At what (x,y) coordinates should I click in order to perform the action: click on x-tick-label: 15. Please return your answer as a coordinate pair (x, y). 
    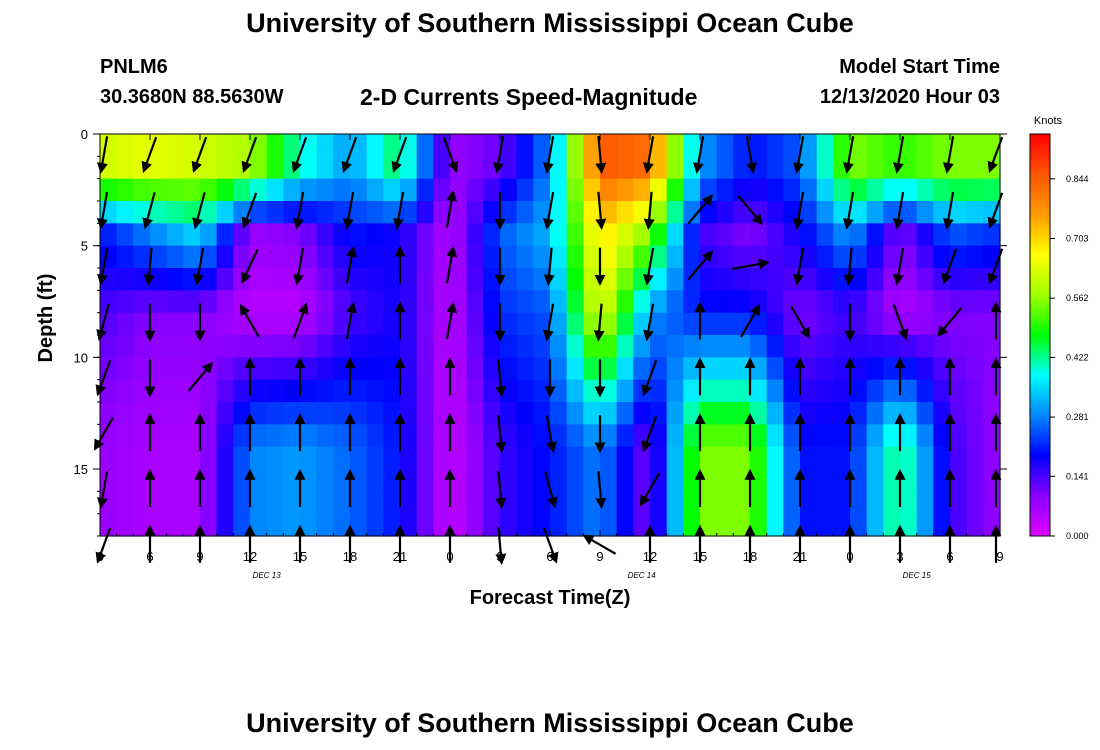
    Looking at the image, I should click on (700, 556).